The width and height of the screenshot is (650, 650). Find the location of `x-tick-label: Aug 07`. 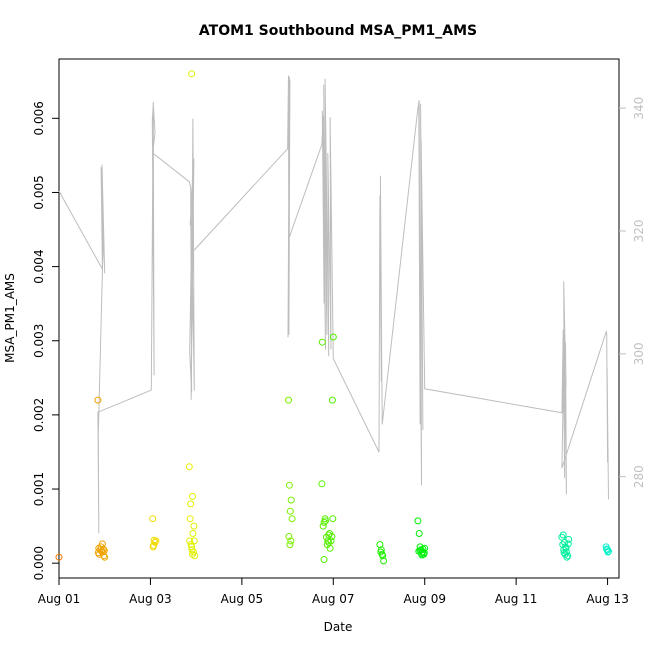

x-tick-label: Aug 07 is located at coordinates (333, 599).